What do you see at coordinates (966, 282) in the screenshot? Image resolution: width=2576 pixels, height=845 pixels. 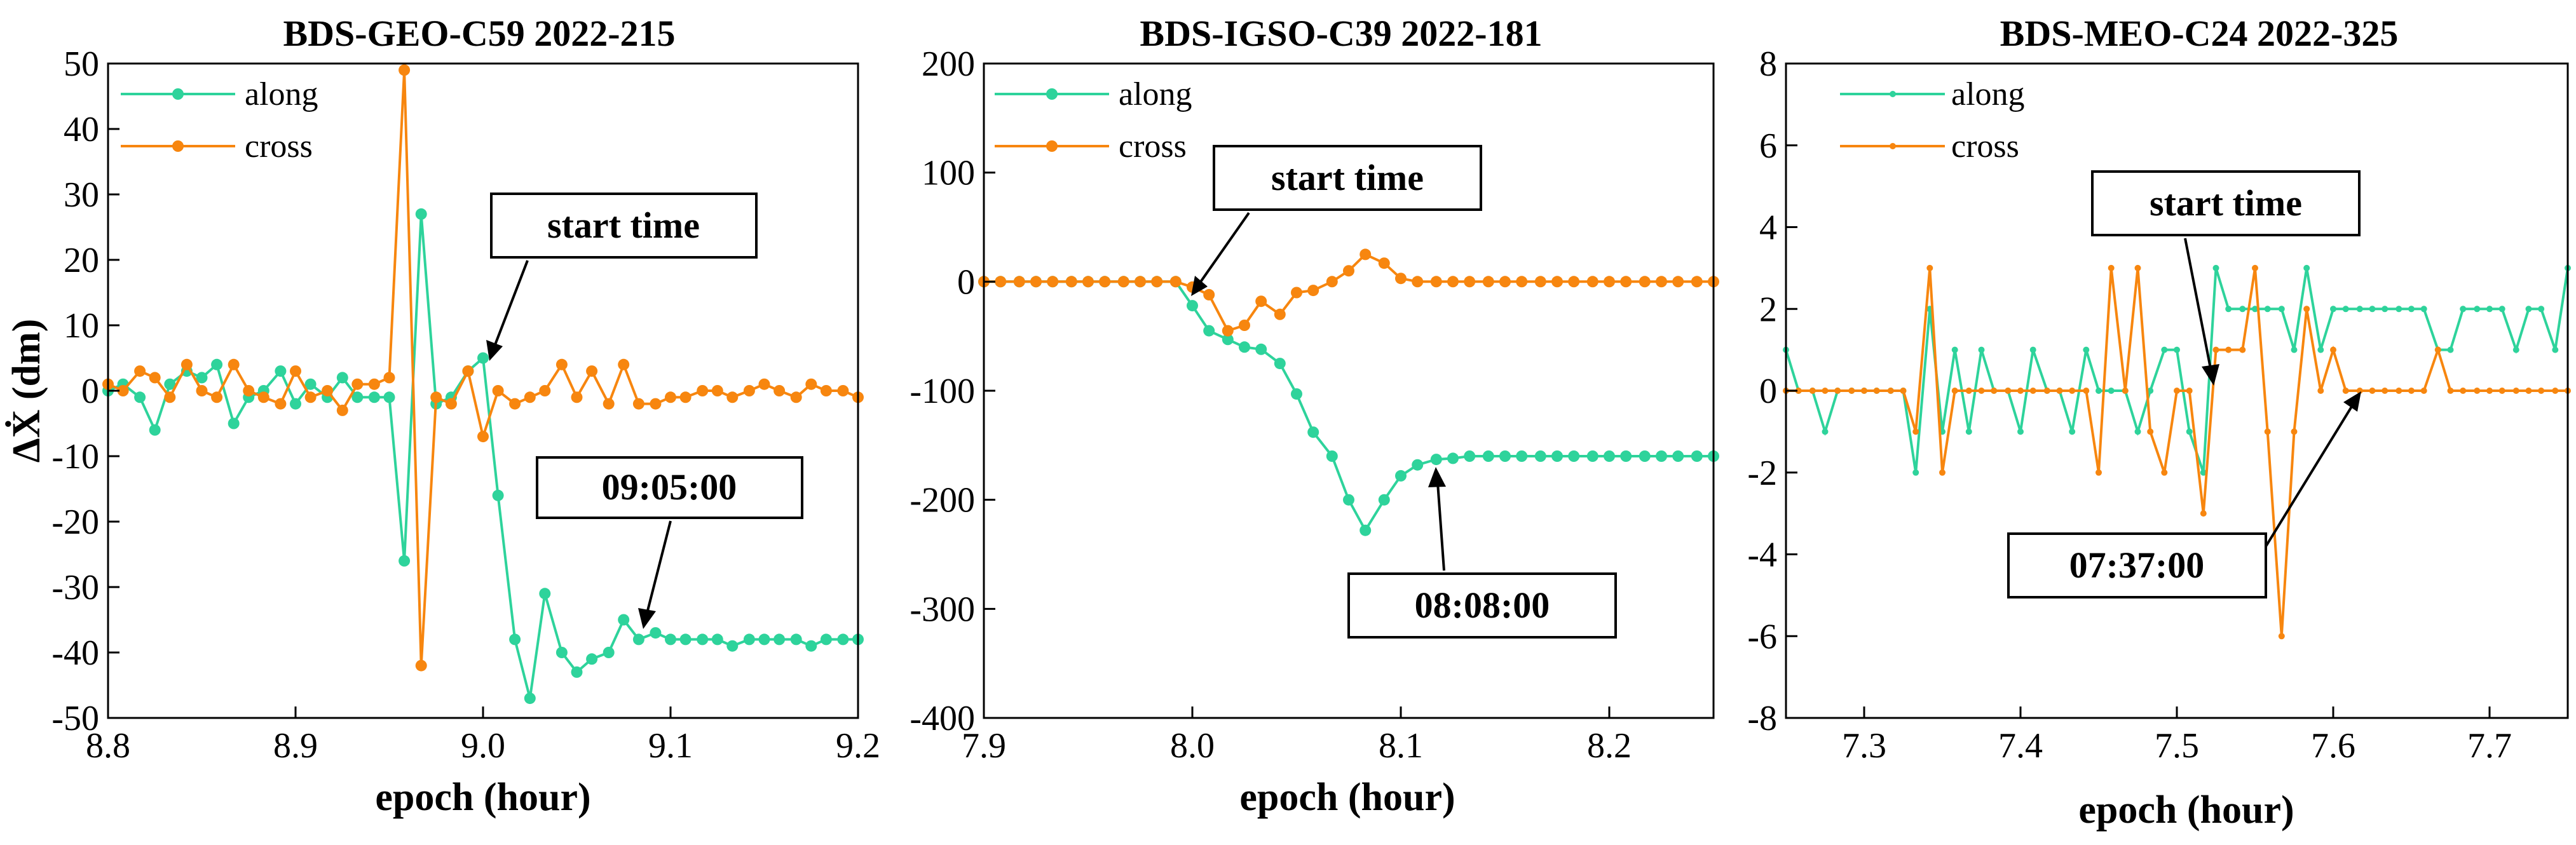 I see `y-tick-label: 0` at bounding box center [966, 282].